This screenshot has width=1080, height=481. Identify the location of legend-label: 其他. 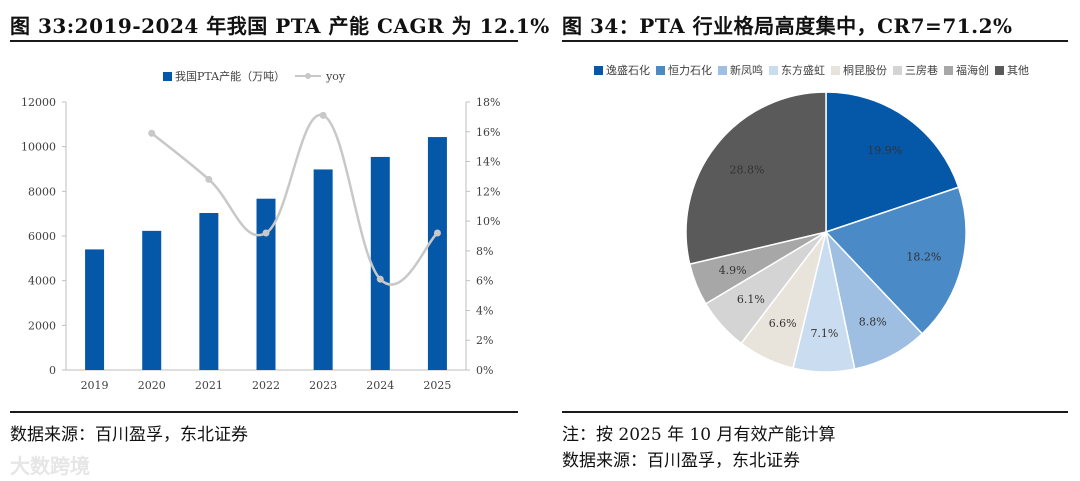
(1018, 70).